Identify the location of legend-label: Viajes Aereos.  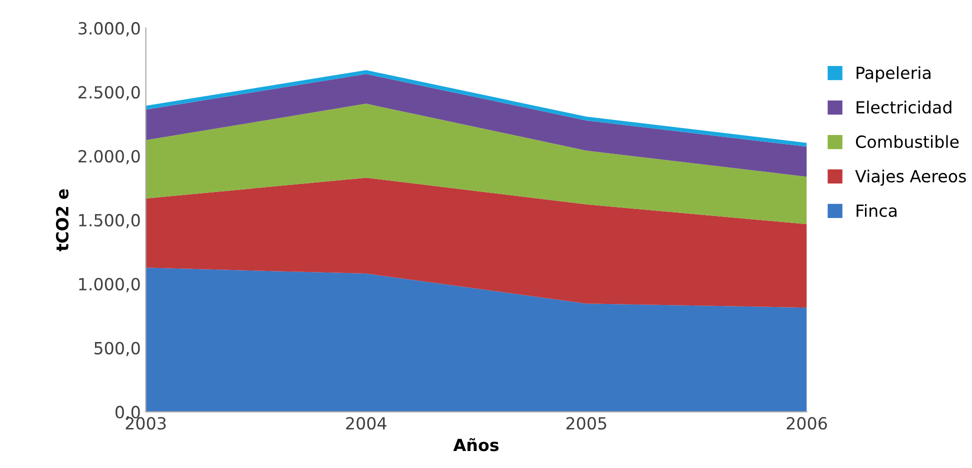
(910, 178).